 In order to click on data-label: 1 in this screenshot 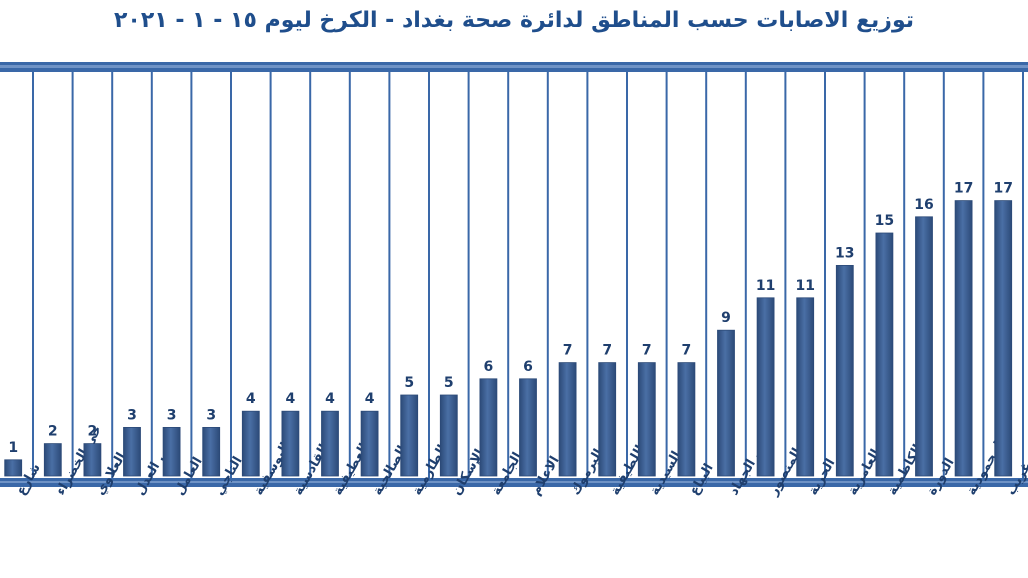, I will do `click(13, 448)`.